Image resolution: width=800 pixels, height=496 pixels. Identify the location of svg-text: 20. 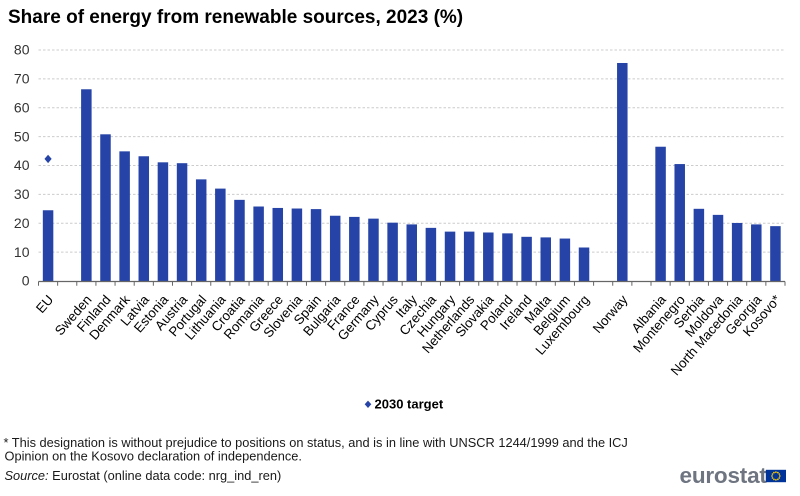
(22, 223).